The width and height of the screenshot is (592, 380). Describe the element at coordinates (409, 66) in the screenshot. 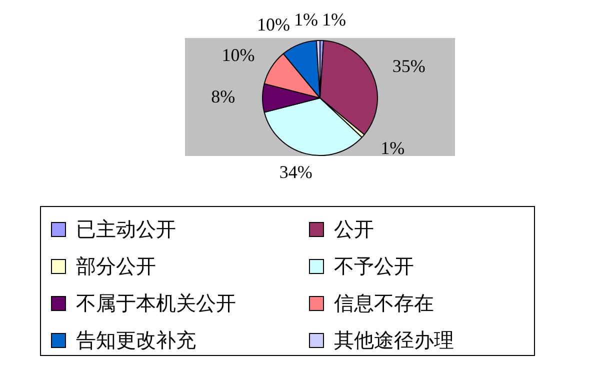

I see `data-label: 35%` at that location.